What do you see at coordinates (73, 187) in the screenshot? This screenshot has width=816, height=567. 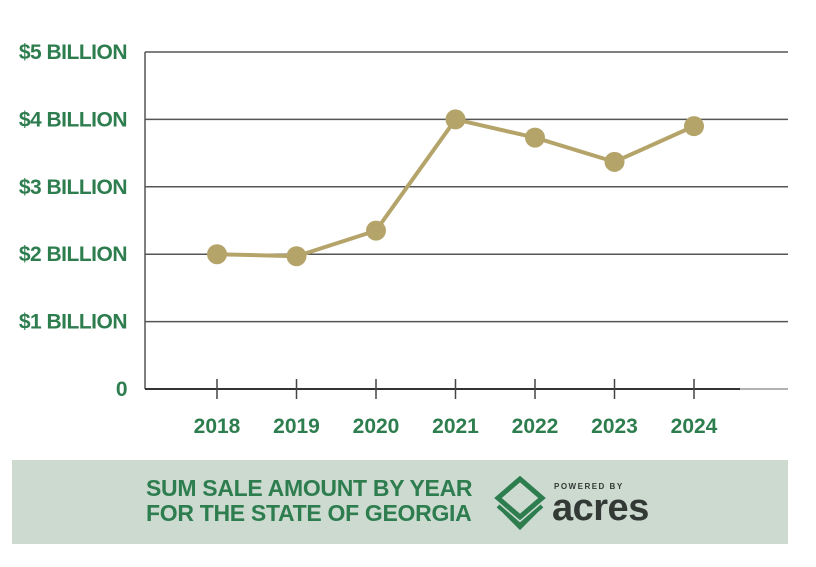 I see `y-tick-label-3: $3 BILLION` at bounding box center [73, 187].